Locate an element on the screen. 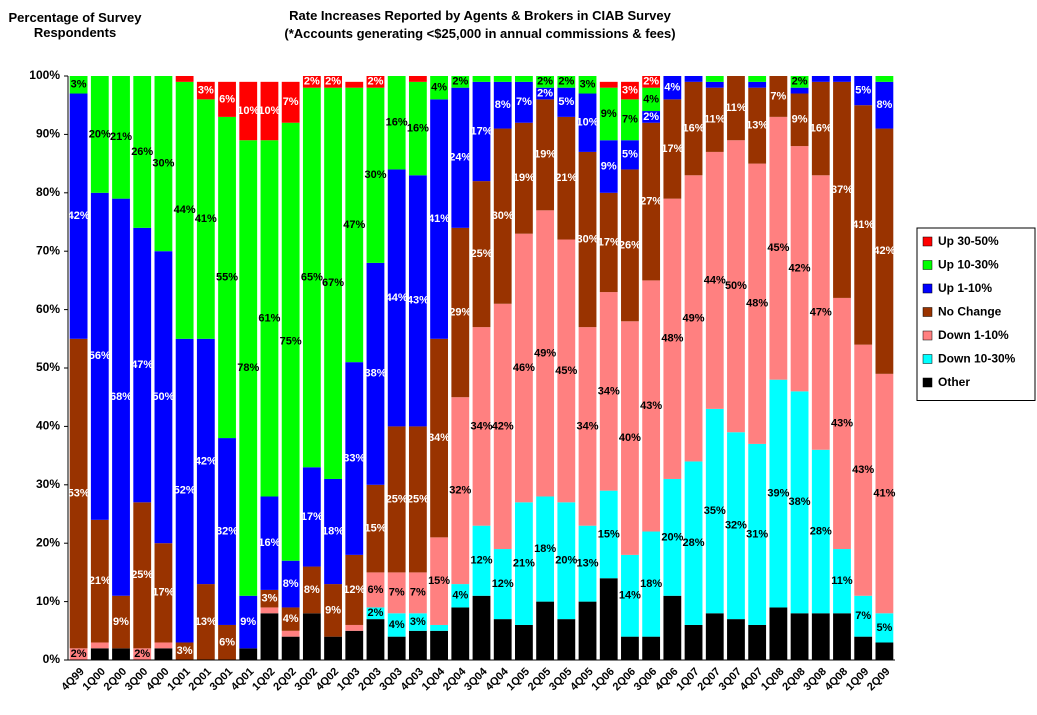 This screenshot has height=715, width=1037. data-label: 46% is located at coordinates (524, 368).